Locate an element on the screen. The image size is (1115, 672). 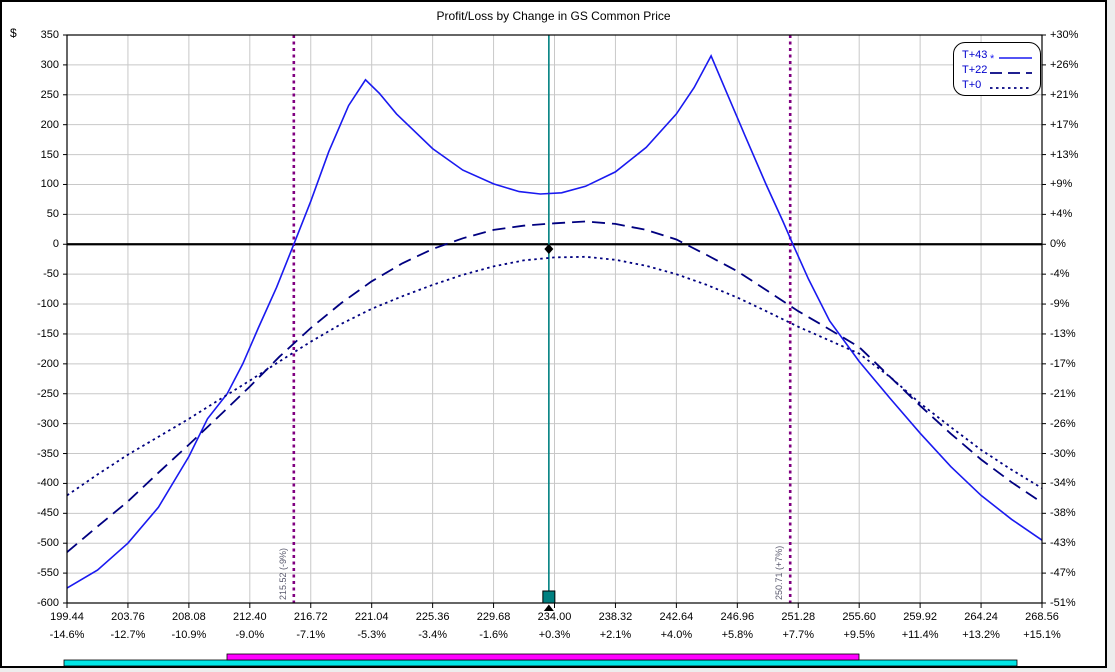
vline-price-label: 215.52 (-9%) is located at coordinates (282, 573).